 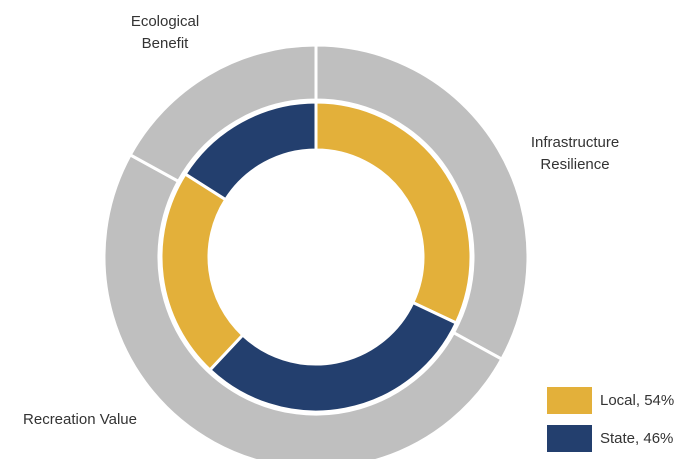 What do you see at coordinates (636, 438) in the screenshot?
I see `legend-label: State, 46%` at bounding box center [636, 438].